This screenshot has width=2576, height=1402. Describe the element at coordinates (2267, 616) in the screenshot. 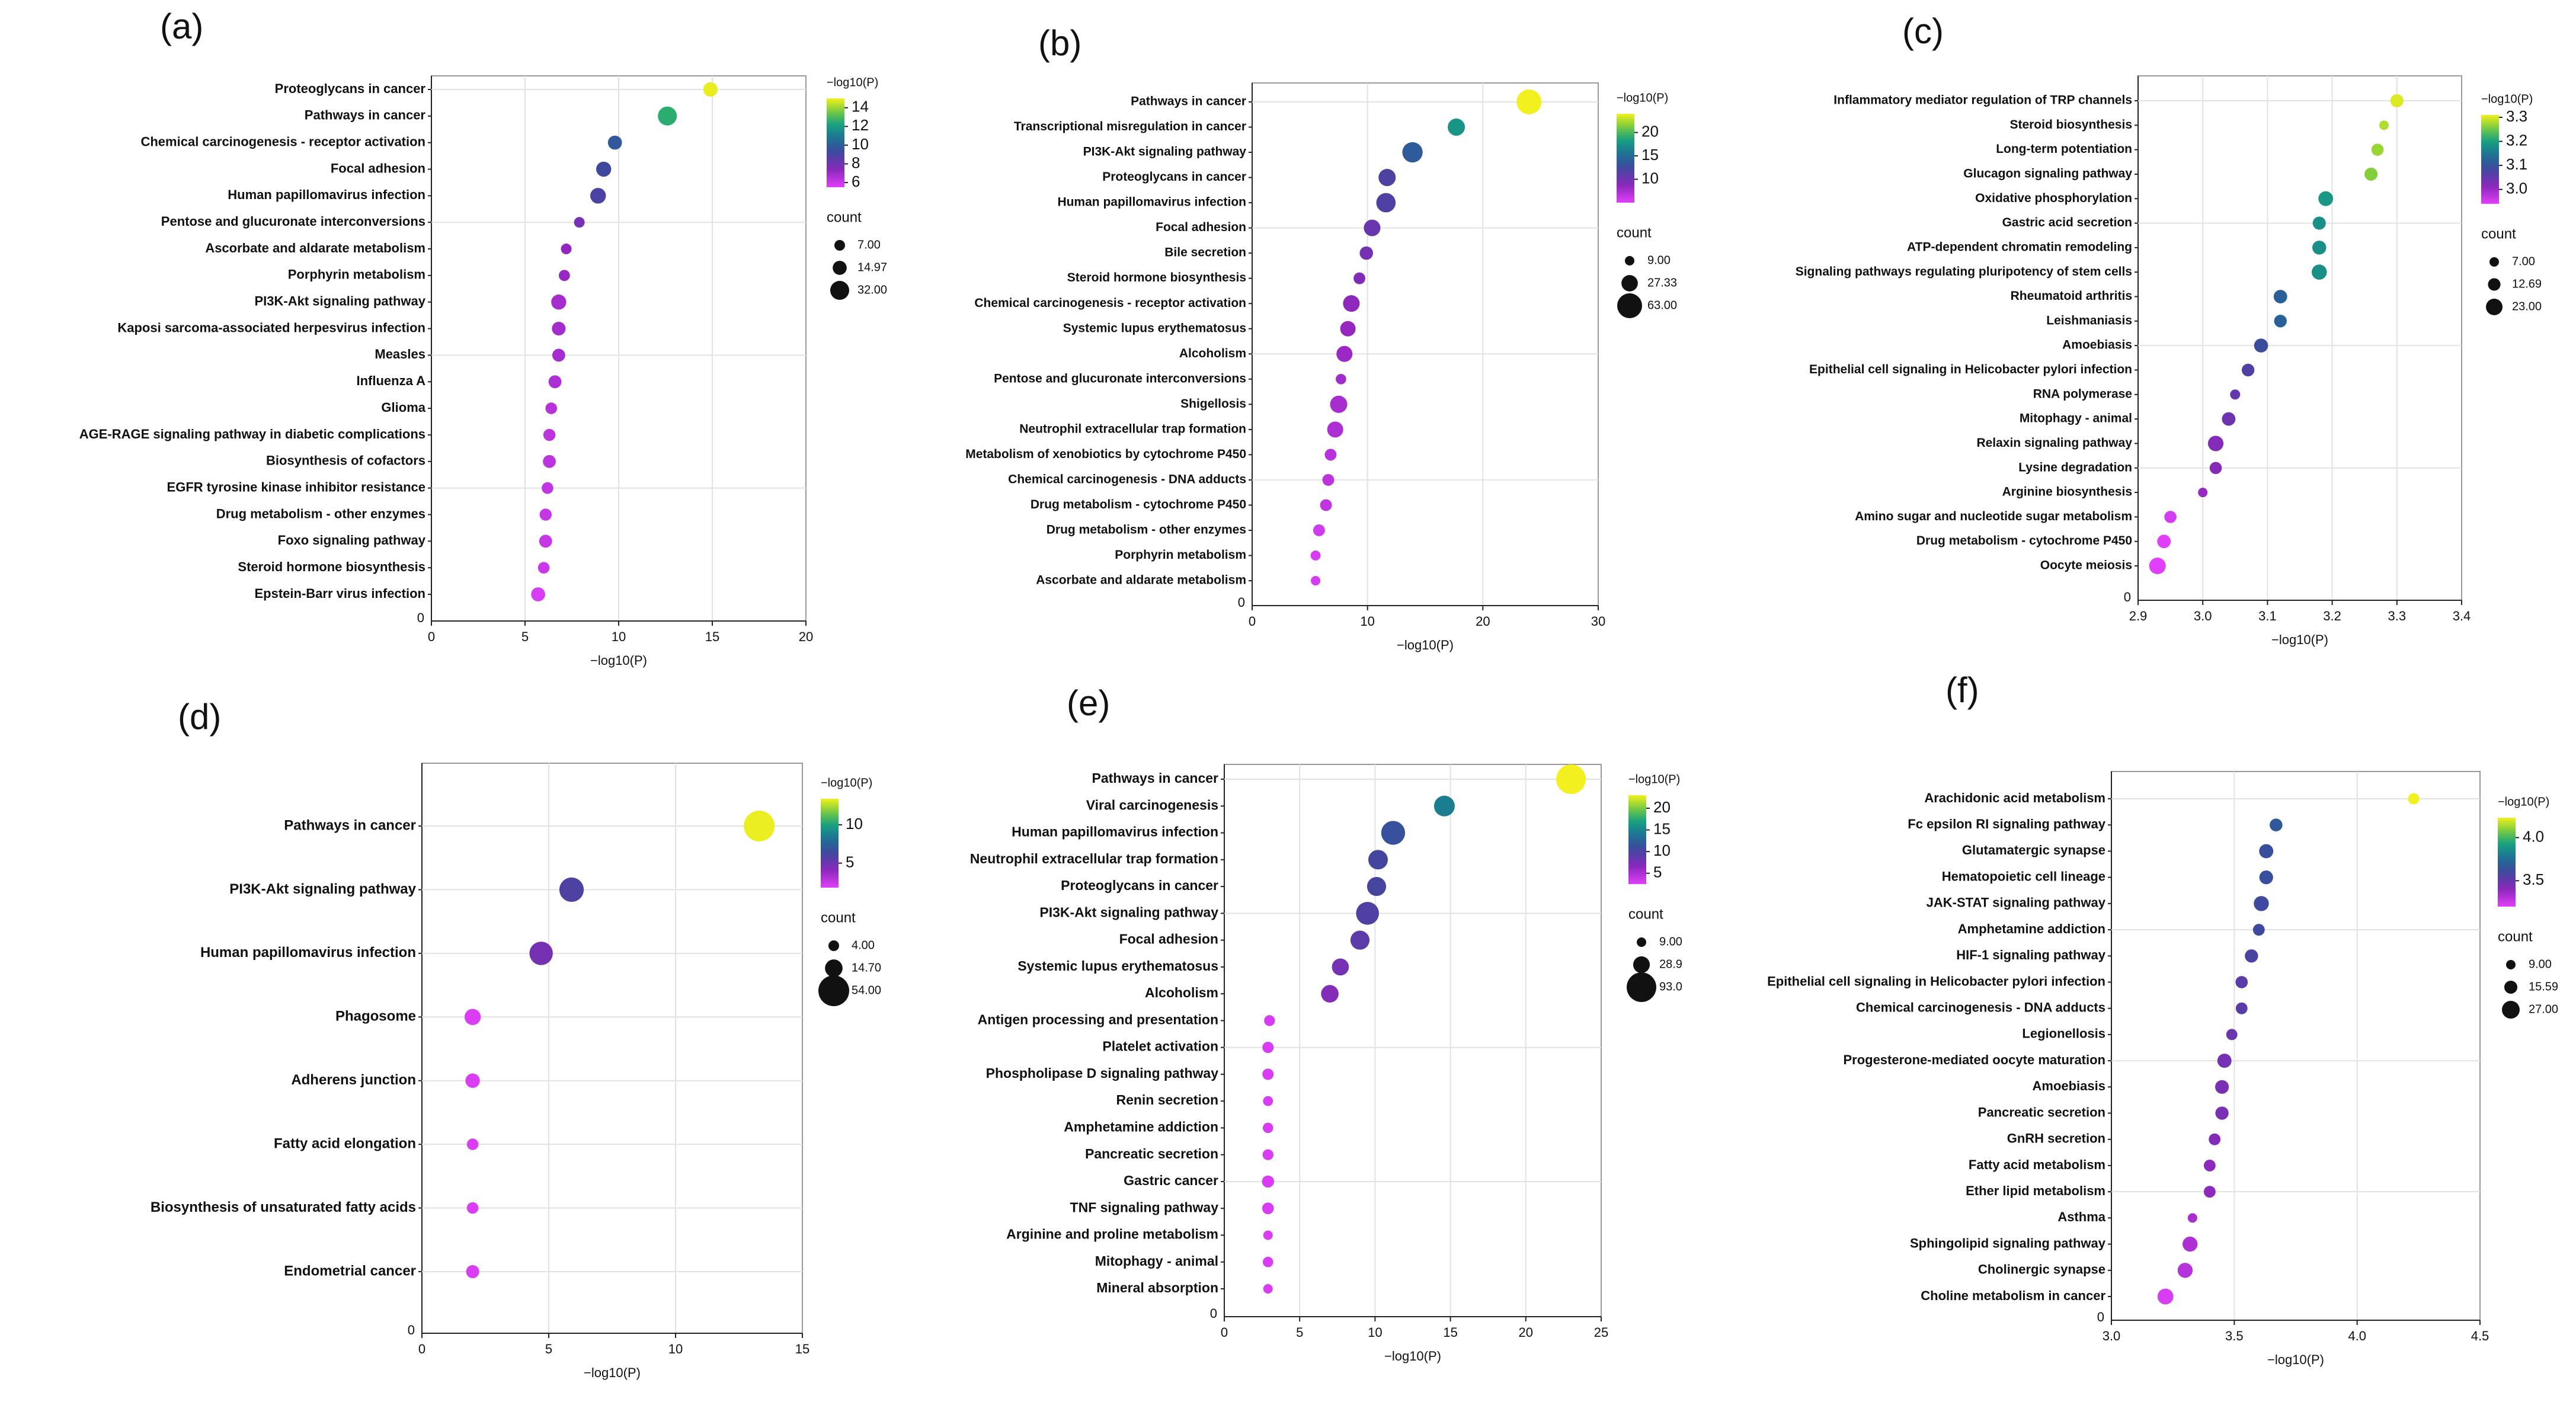

I see `x-tick-label: 3.1` at that location.